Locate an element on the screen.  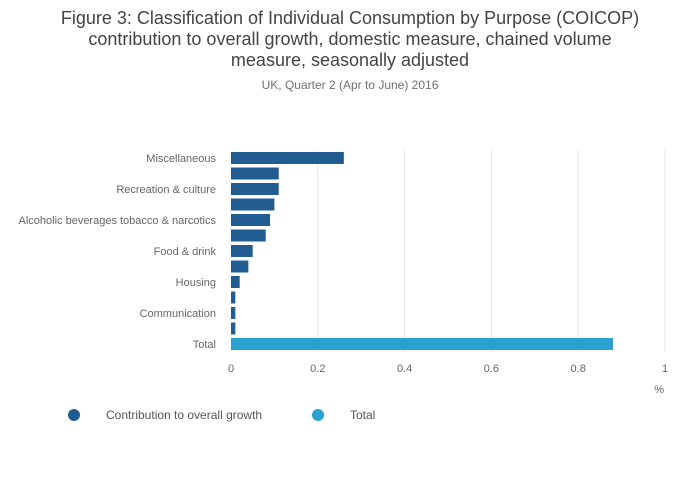
bar-total is located at coordinates (422, 344).